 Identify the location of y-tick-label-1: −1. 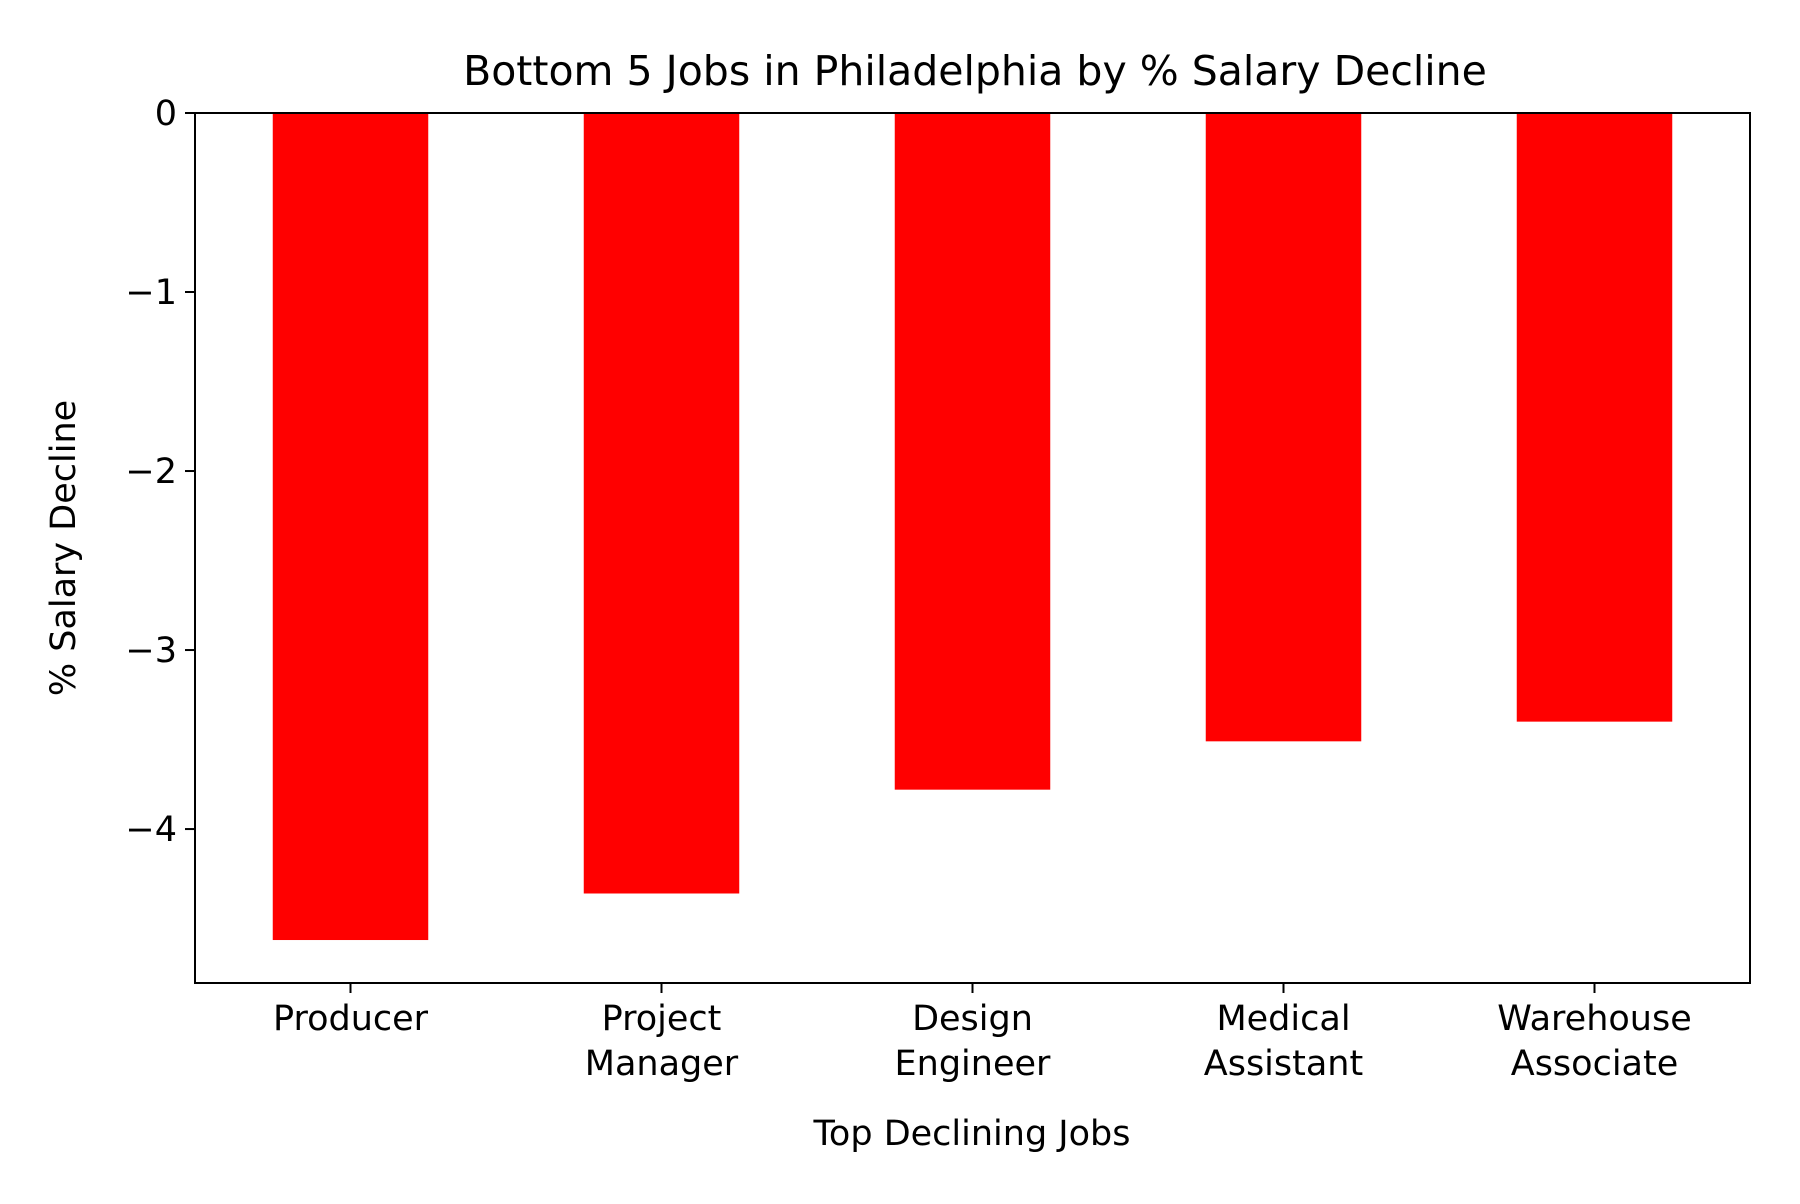
(151, 293).